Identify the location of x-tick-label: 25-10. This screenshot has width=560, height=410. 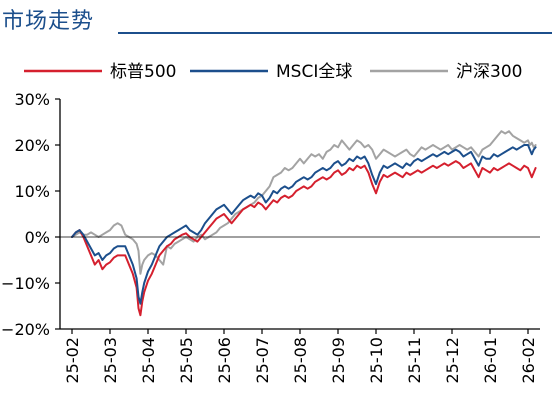
(376, 360).